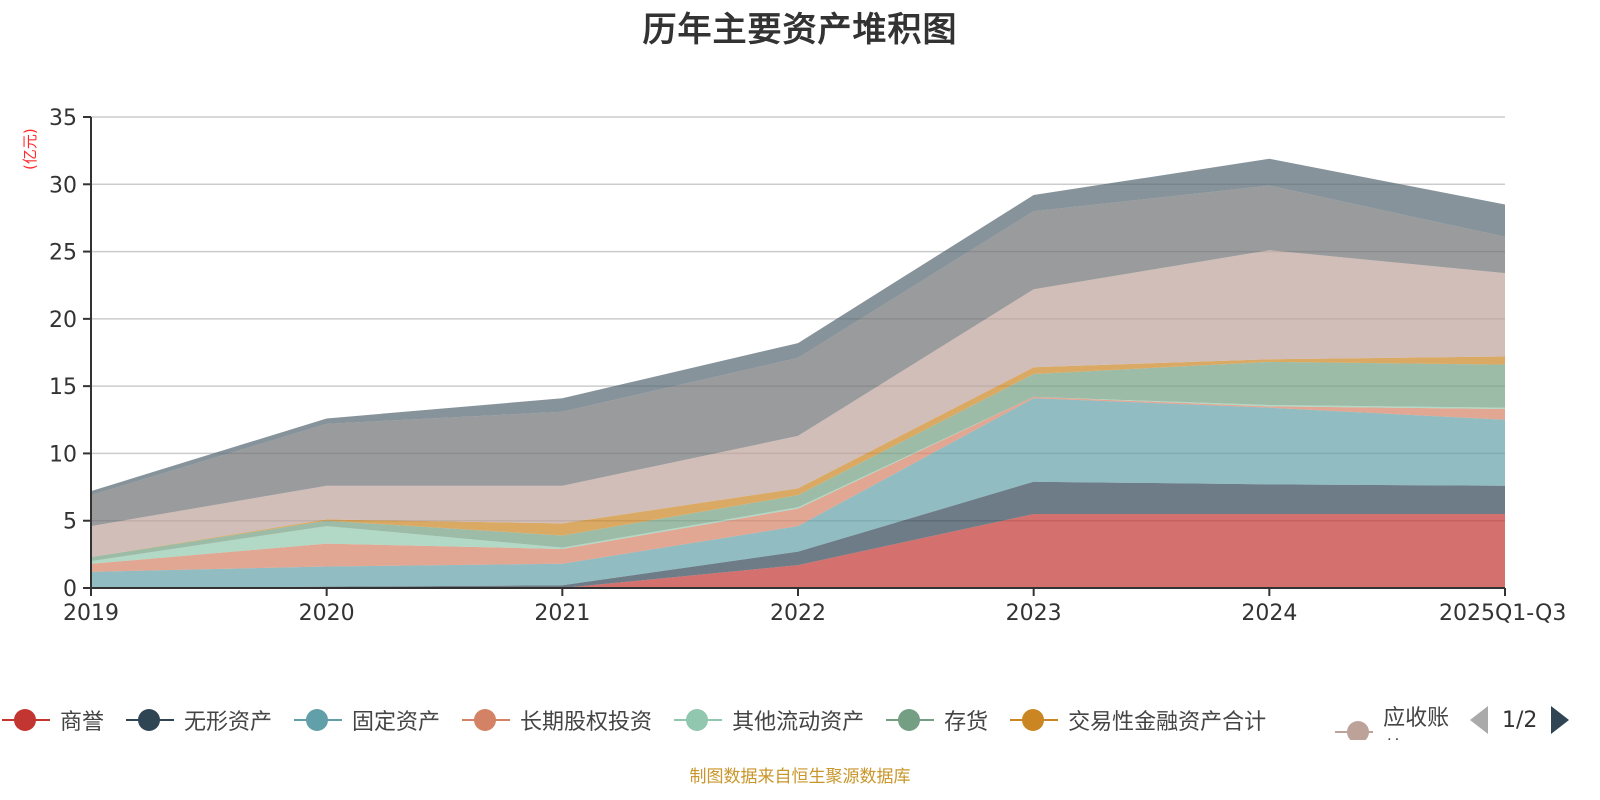 The image size is (1600, 800). I want to click on area-无形资产, so click(798, 534).